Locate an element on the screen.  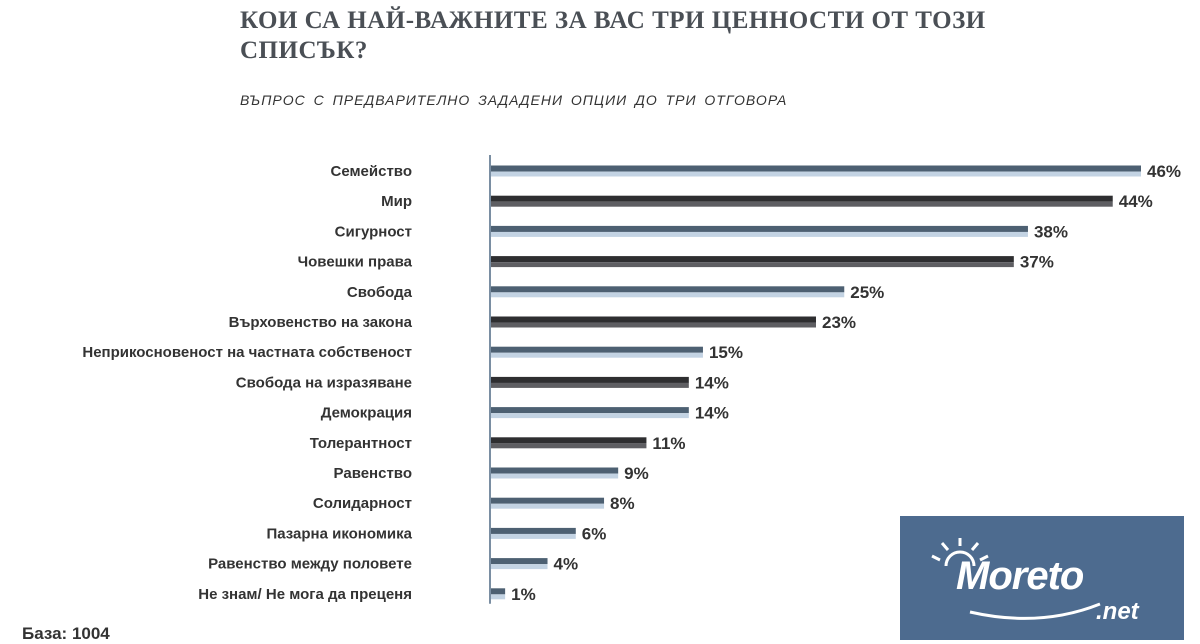
category-label: Свобода на изразяване is located at coordinates (324, 382).